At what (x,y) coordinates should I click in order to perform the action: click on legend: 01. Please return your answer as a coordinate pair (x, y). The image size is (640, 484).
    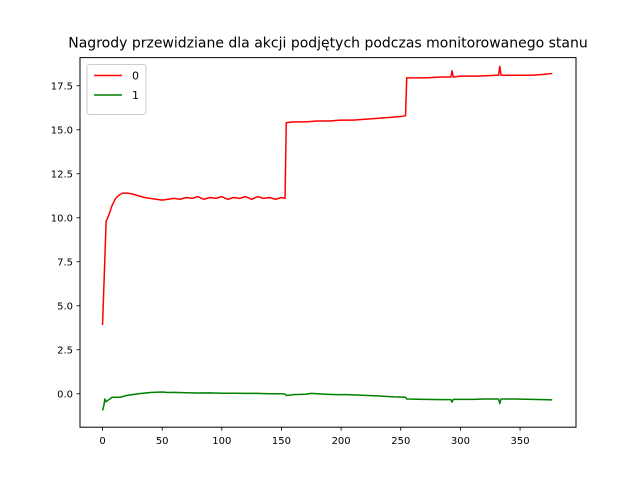
    Looking at the image, I should click on (116, 89).